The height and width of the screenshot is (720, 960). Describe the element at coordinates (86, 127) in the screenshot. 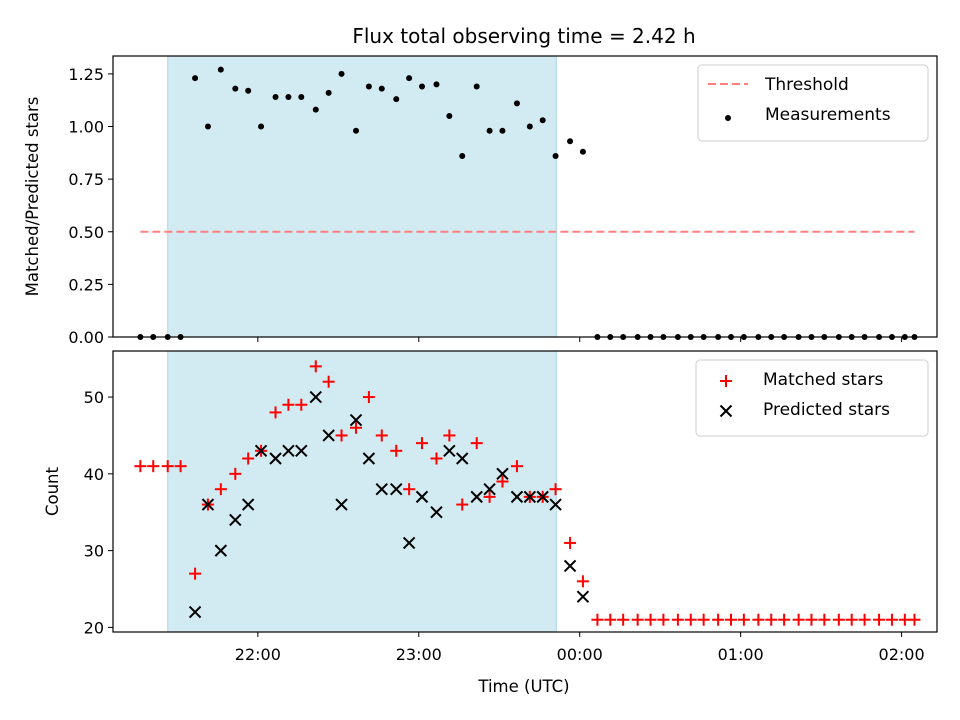

I see `y-tick-label: 1.00` at that location.